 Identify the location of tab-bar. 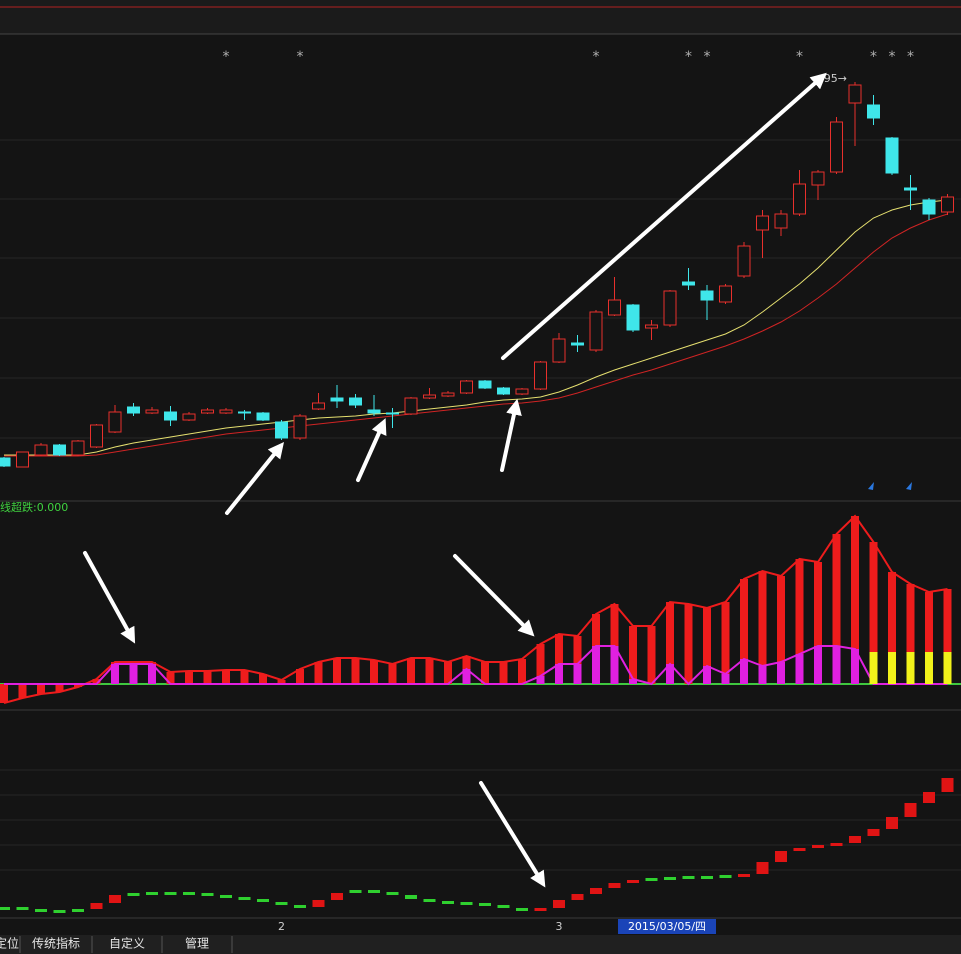
(480, 944).